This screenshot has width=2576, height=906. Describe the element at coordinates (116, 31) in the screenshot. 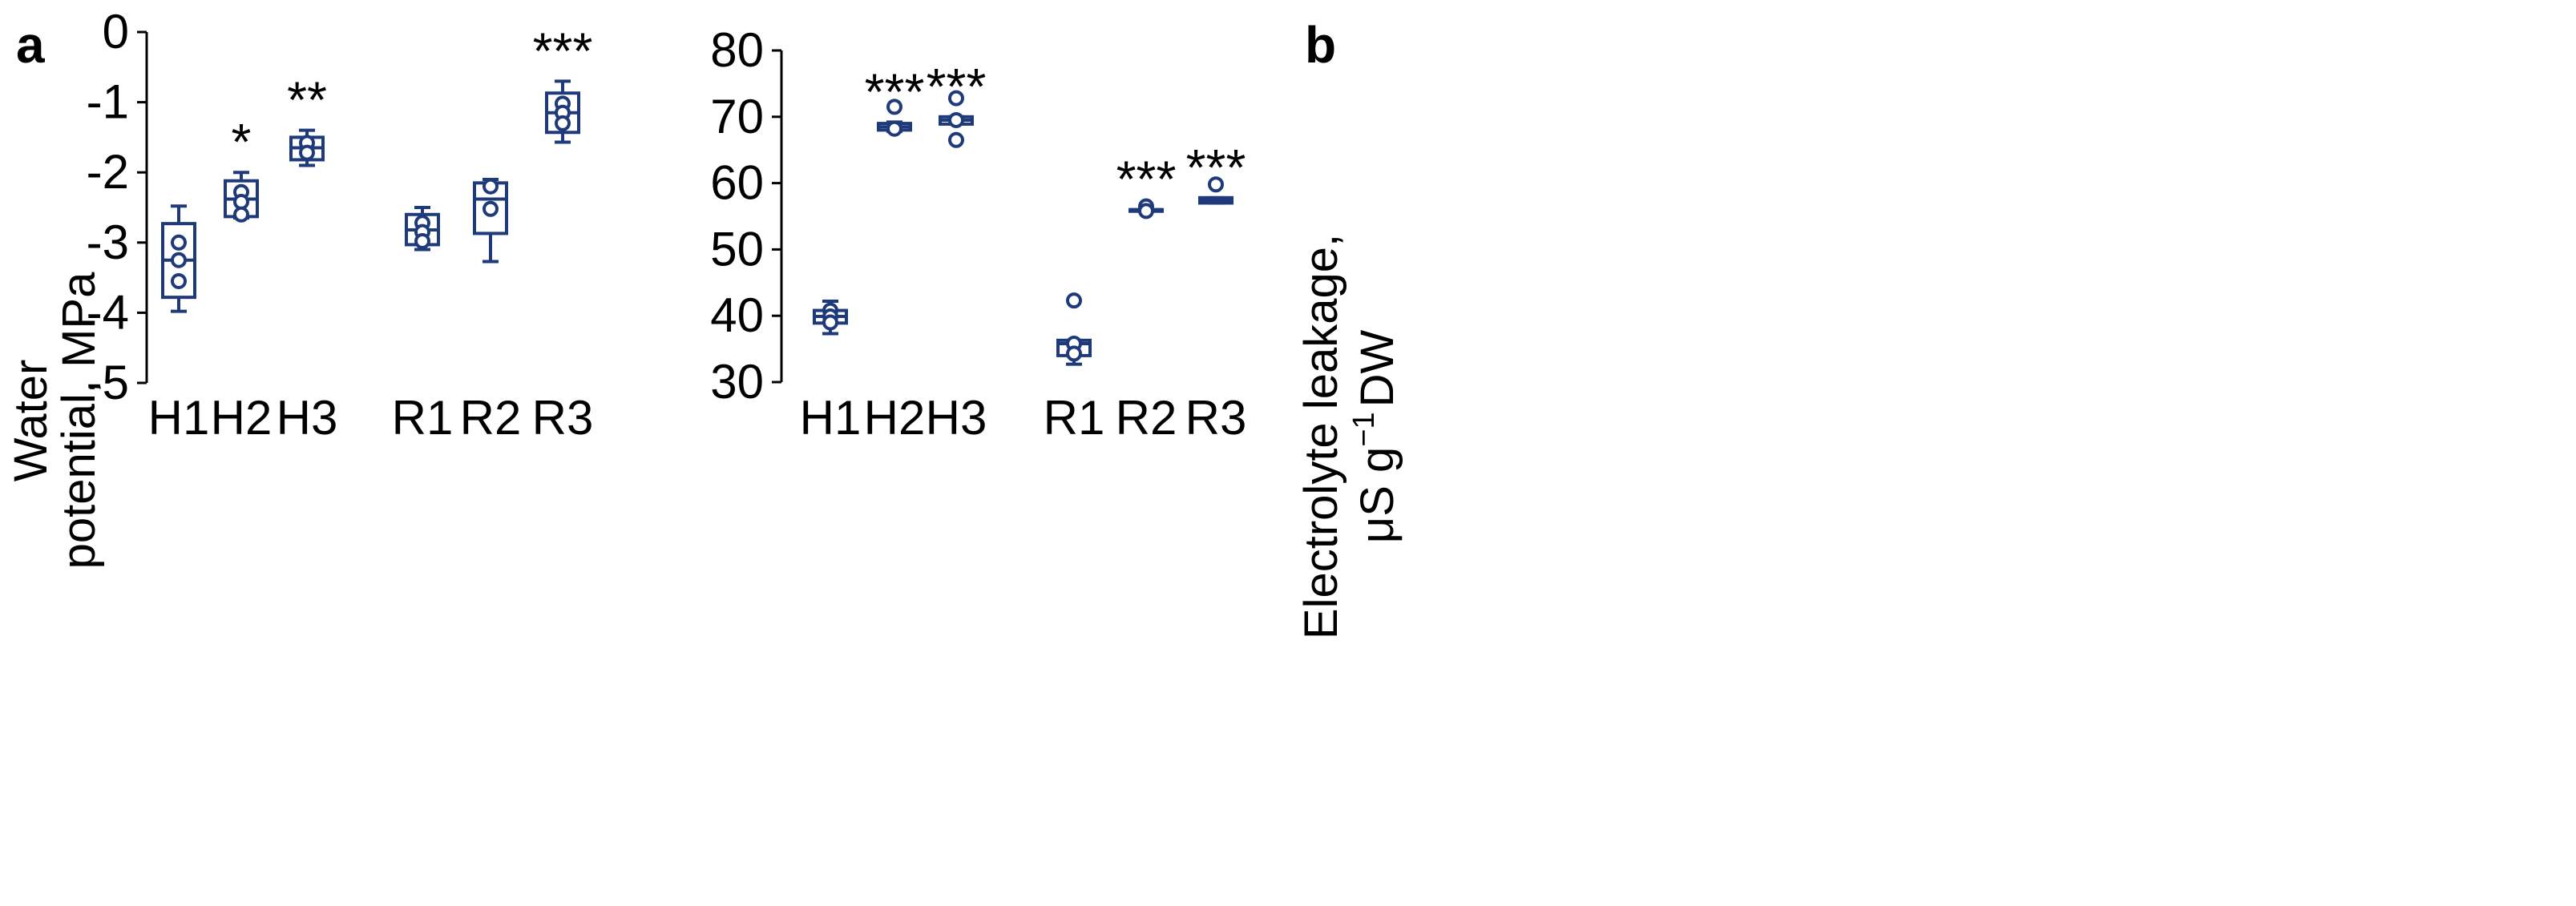

I see `panel-a-y-tick-label: 0` at that location.